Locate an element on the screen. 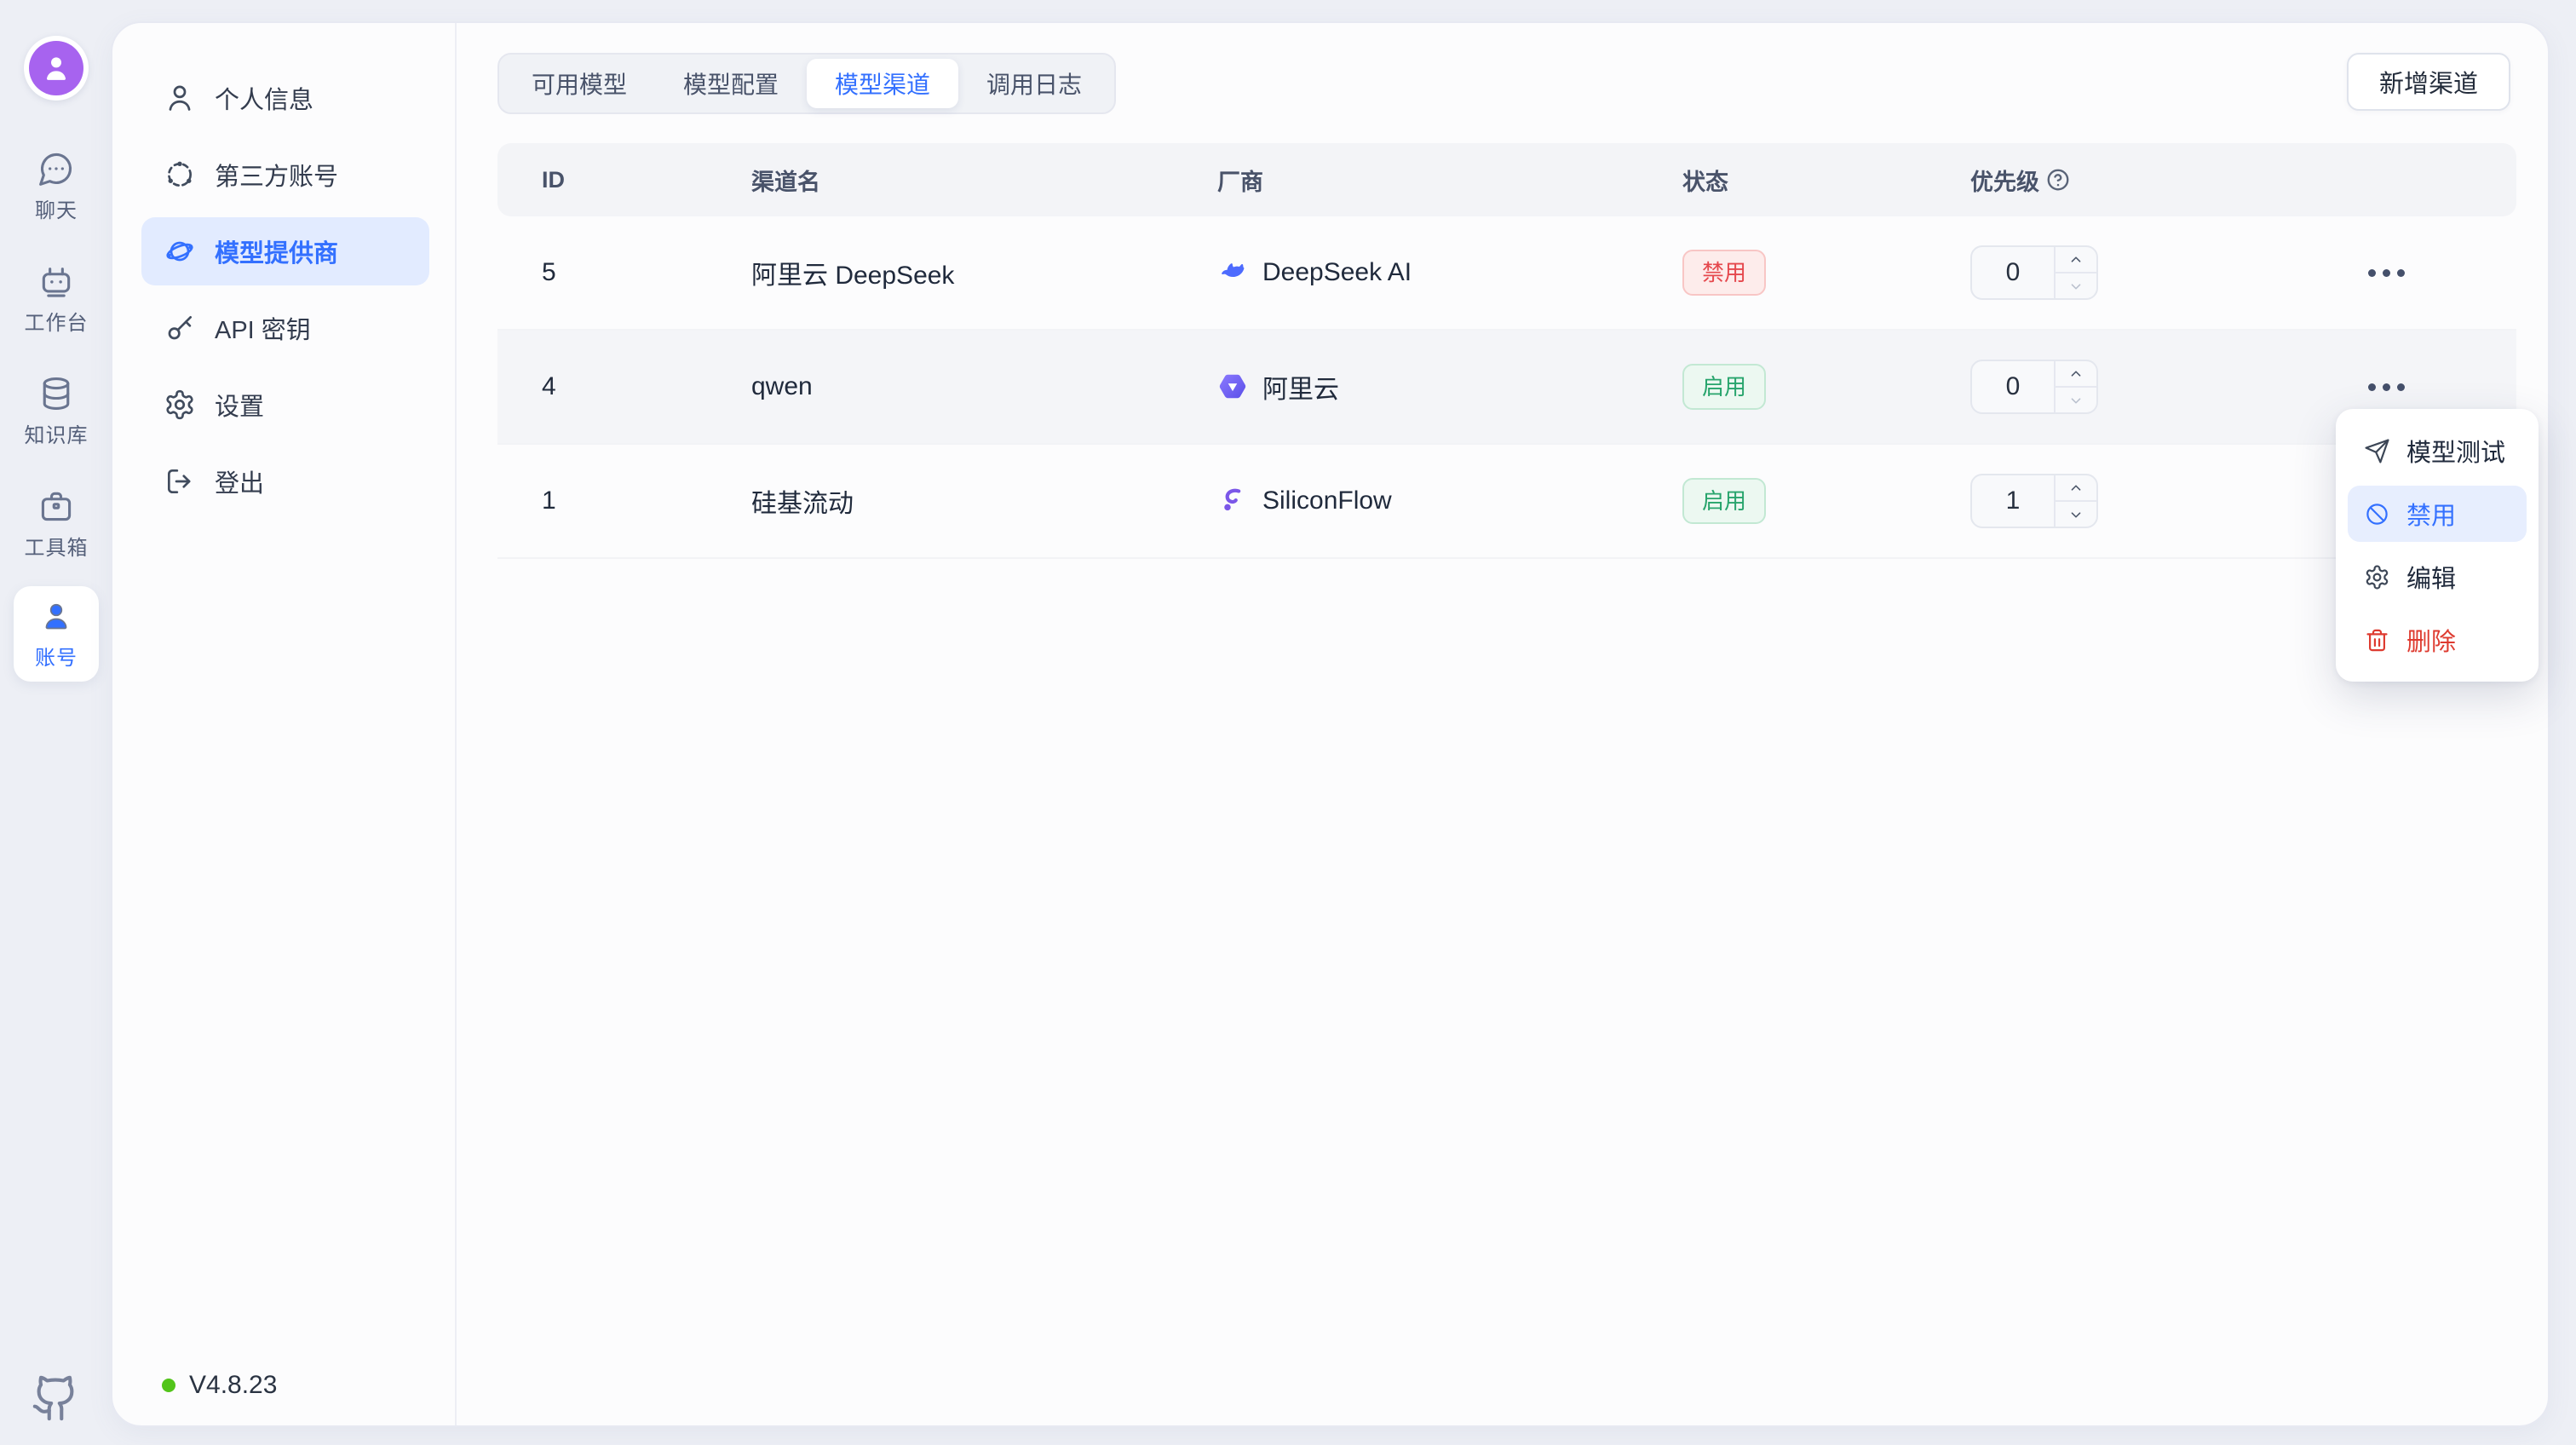  tab-call-logs: 调用日志 is located at coordinates (1034, 85).